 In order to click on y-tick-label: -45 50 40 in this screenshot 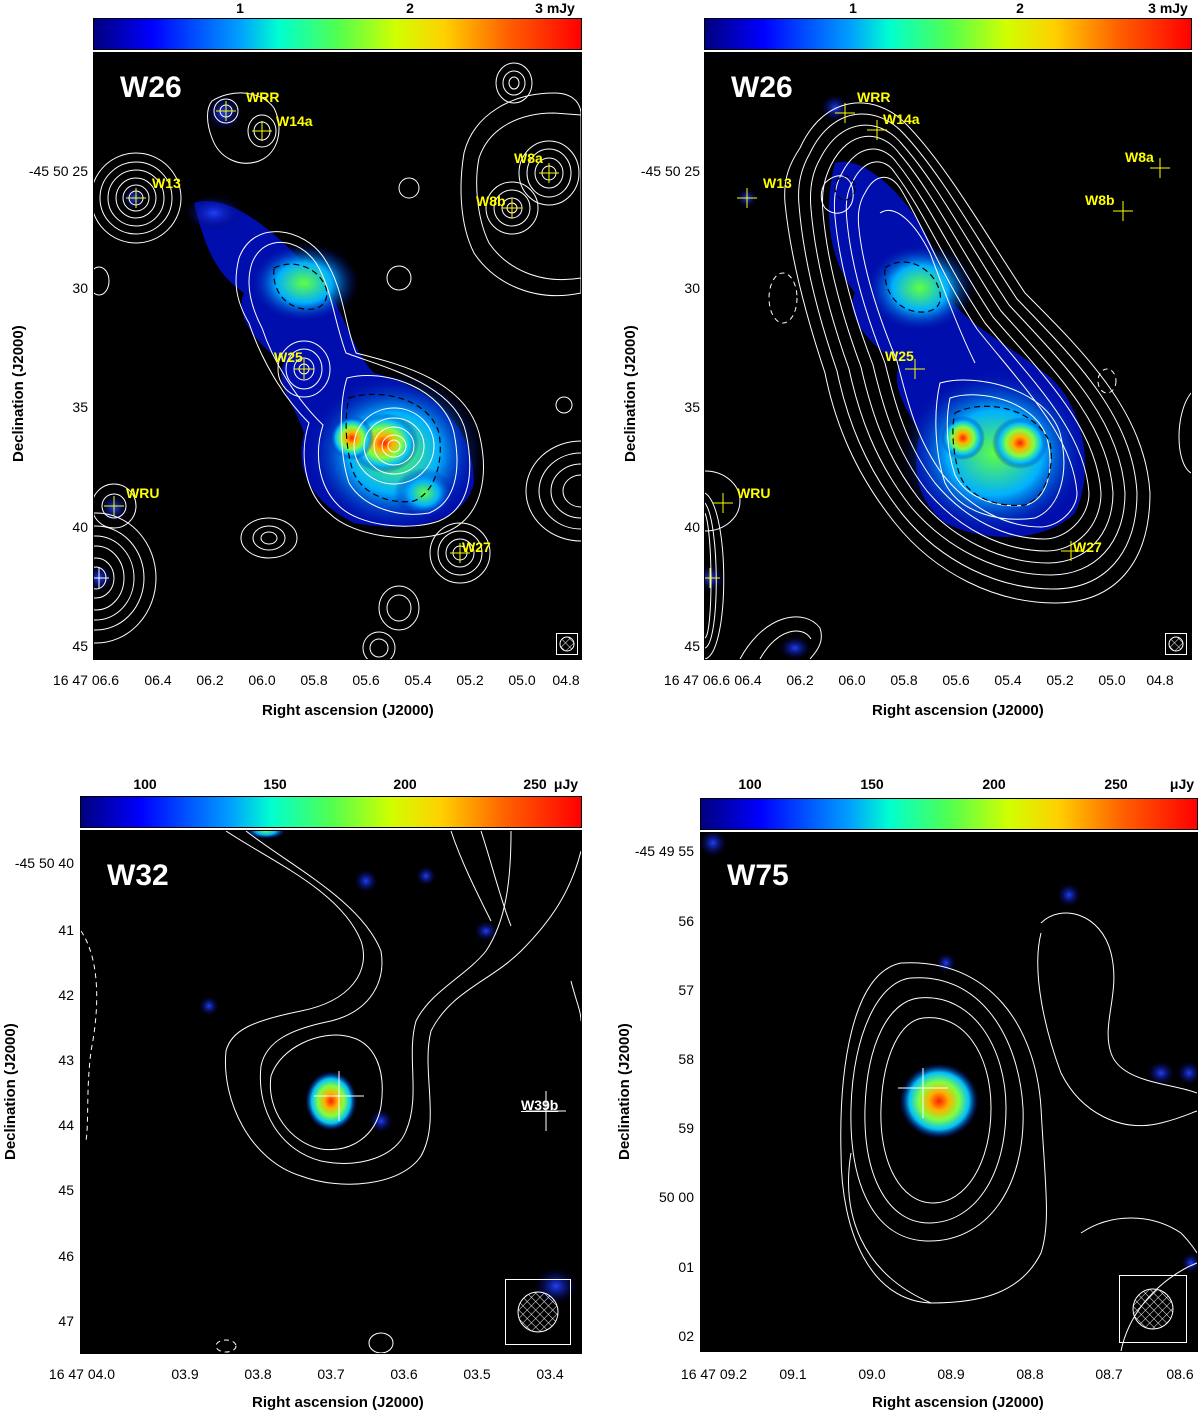, I will do `click(44, 863)`.